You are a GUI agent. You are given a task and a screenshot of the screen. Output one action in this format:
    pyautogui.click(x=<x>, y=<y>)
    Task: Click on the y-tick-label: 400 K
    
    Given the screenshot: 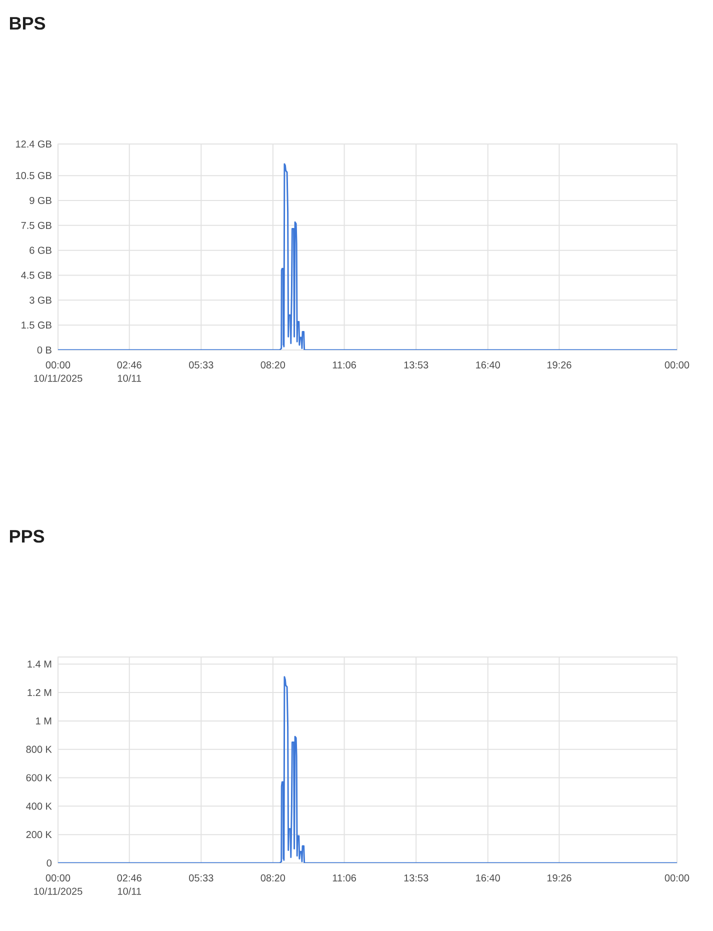 What is the action you would take?
    pyautogui.click(x=39, y=806)
    